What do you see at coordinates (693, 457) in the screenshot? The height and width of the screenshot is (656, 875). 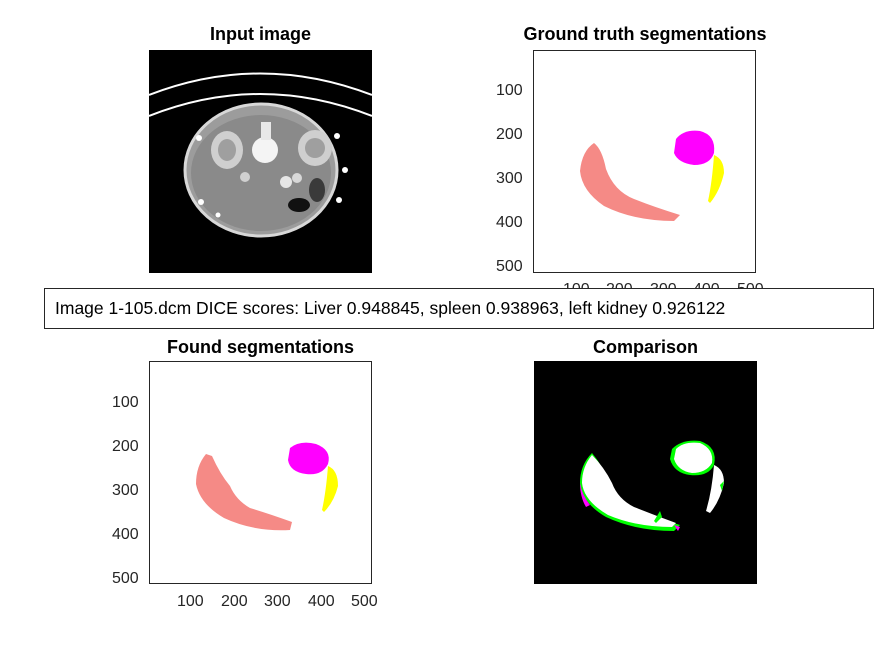 I see `comparison-spleen-region` at bounding box center [693, 457].